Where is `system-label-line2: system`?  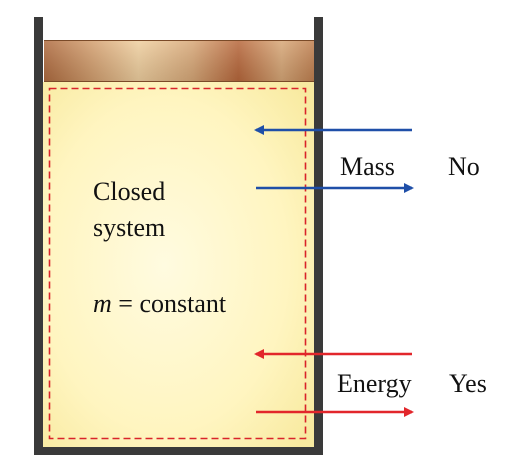 system-label-line2: system is located at coordinates (129, 227).